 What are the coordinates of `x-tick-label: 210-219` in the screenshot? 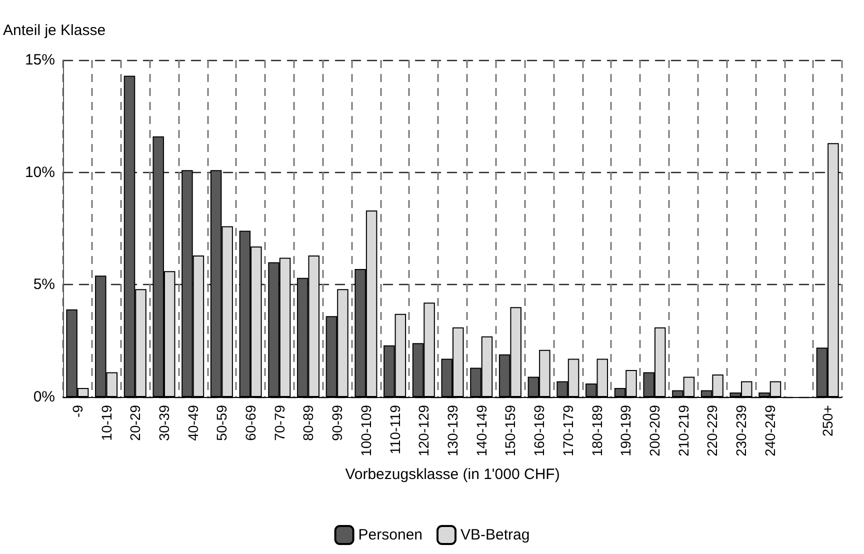 It's located at (683, 430).